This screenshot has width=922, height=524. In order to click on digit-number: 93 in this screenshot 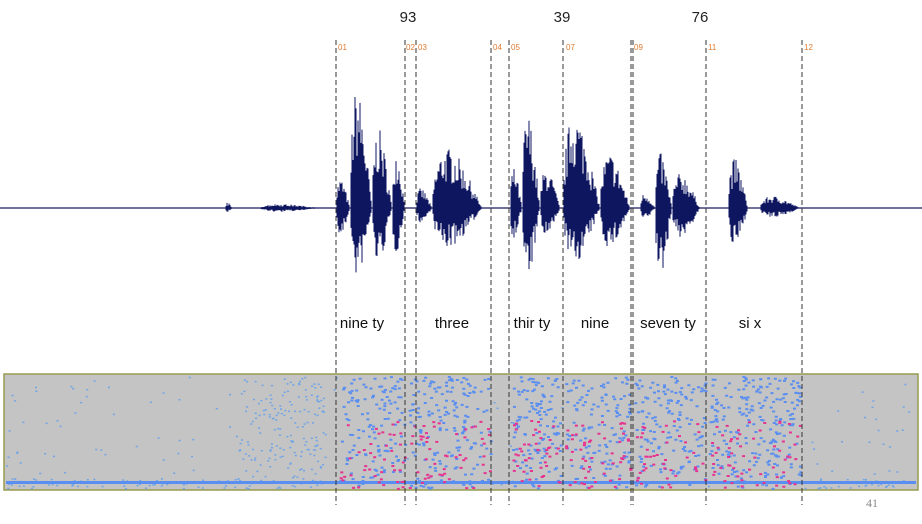, I will do `click(408, 17)`.